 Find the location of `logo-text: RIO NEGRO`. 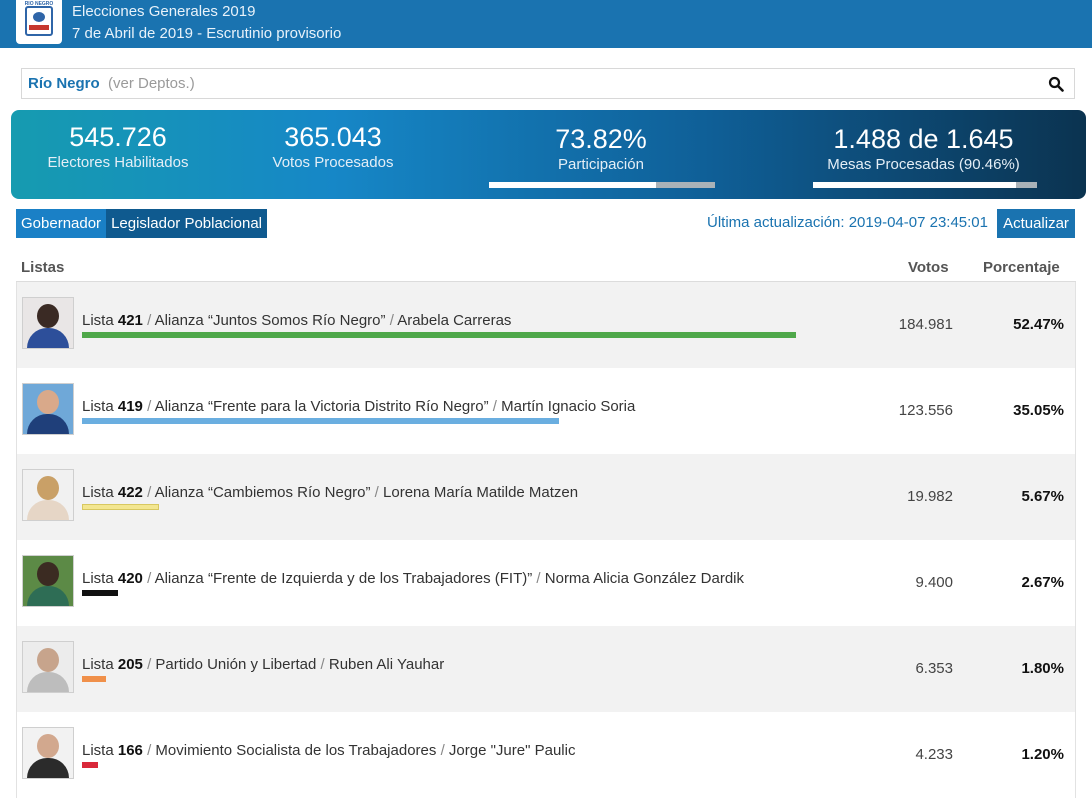

logo-text: RIO NEGRO is located at coordinates (39, 4).